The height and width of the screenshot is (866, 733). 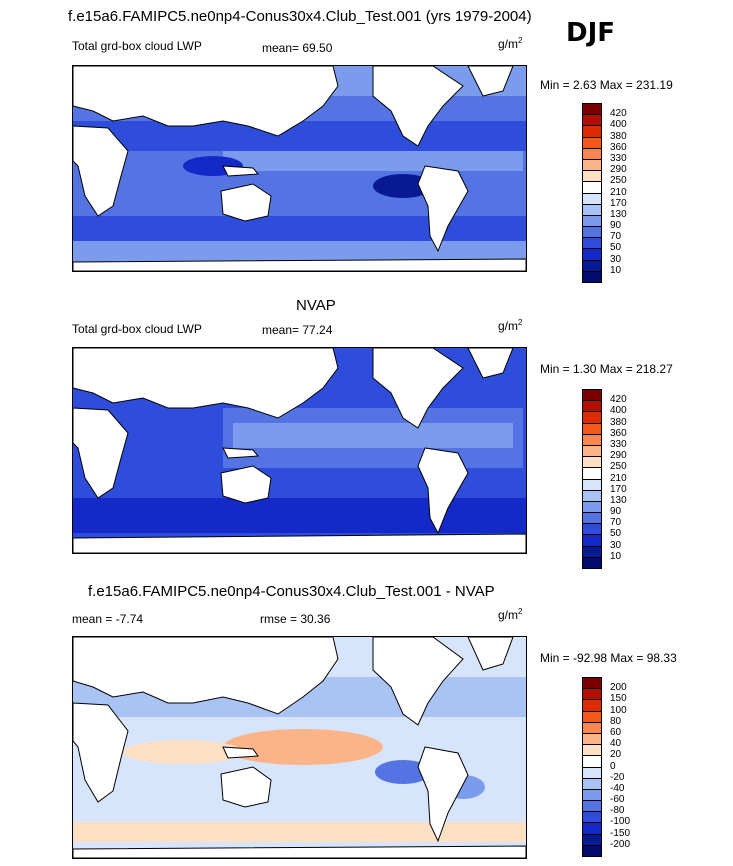 I want to click on colorbar-level-label: 60, so click(x=616, y=732).